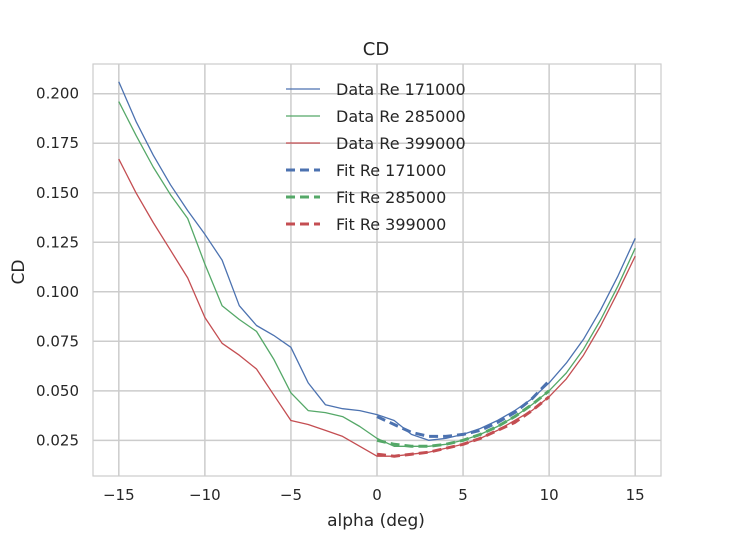  What do you see at coordinates (391, 170) in the screenshot?
I see `legend-label: Fit Re 171000` at bounding box center [391, 170].